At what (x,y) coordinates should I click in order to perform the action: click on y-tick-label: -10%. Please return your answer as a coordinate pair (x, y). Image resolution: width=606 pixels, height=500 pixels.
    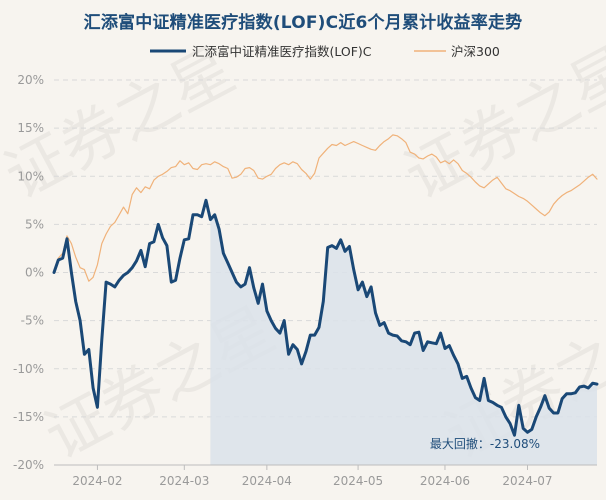
    Looking at the image, I should click on (28, 369).